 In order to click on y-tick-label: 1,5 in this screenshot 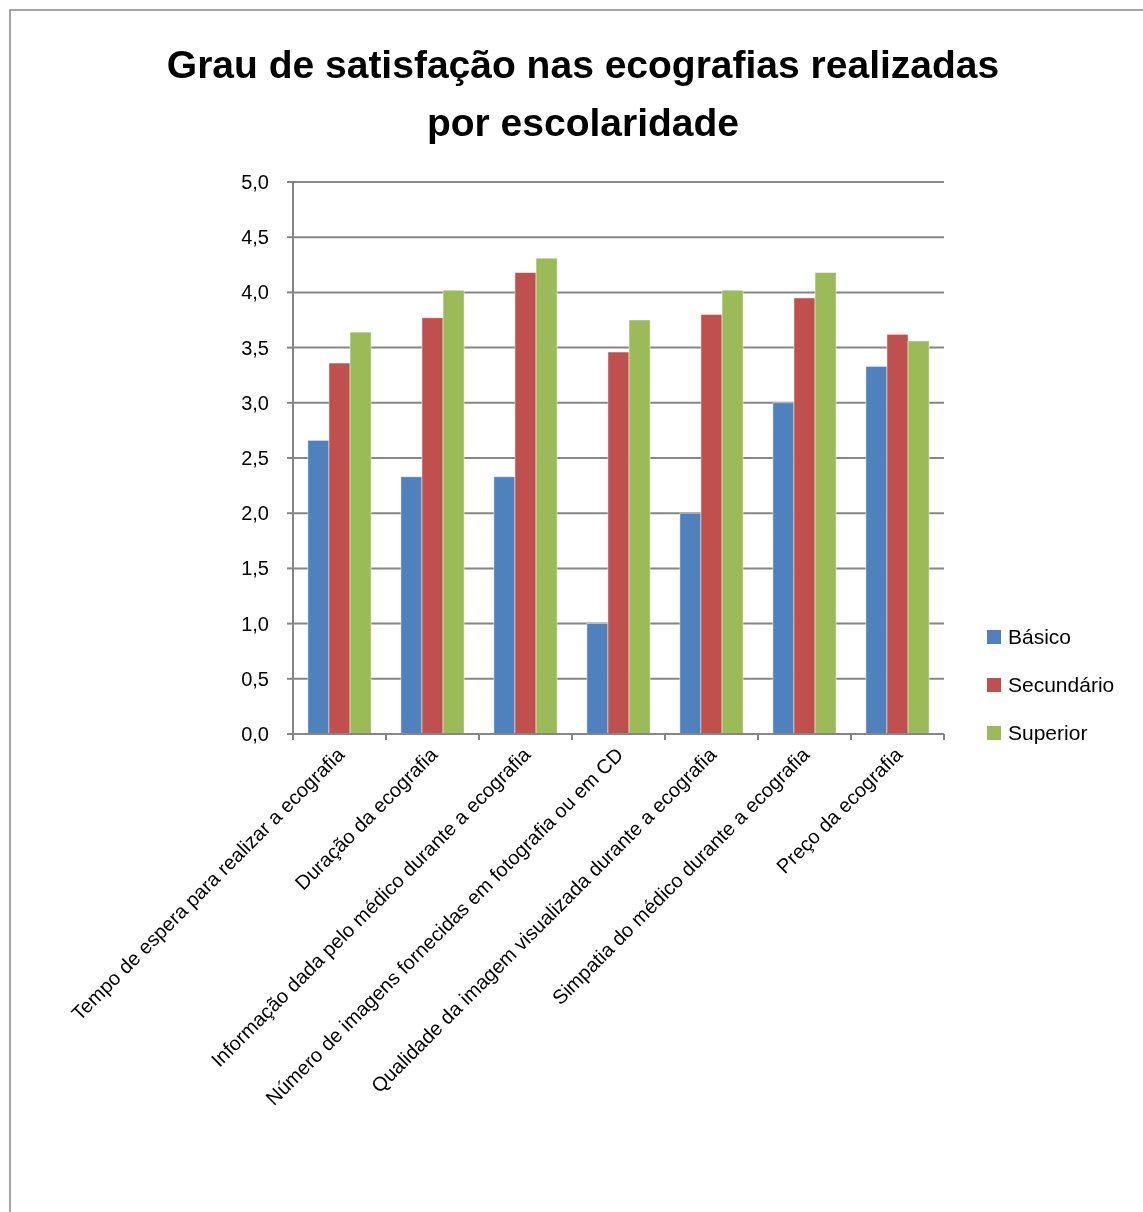, I will do `click(255, 568)`.